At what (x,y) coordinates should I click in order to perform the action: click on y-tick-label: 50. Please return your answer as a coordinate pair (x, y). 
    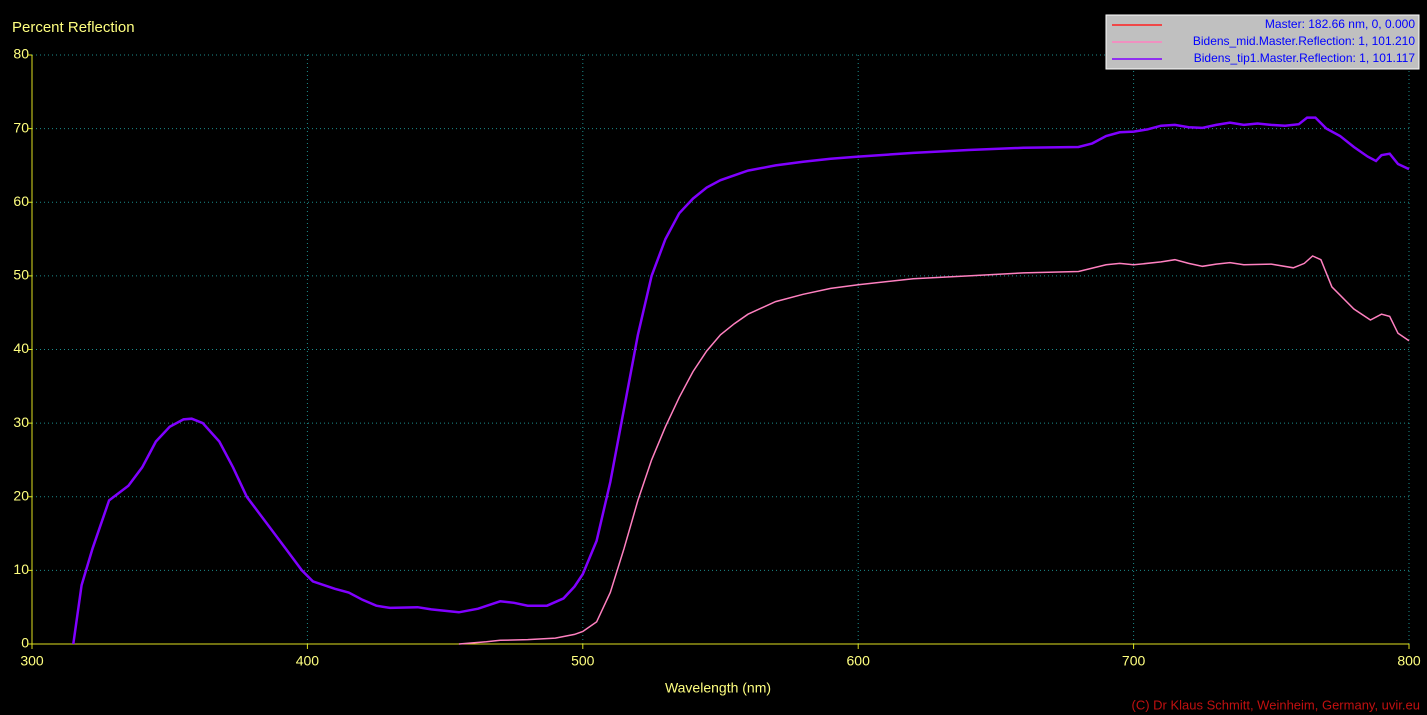
    Looking at the image, I should click on (21, 275).